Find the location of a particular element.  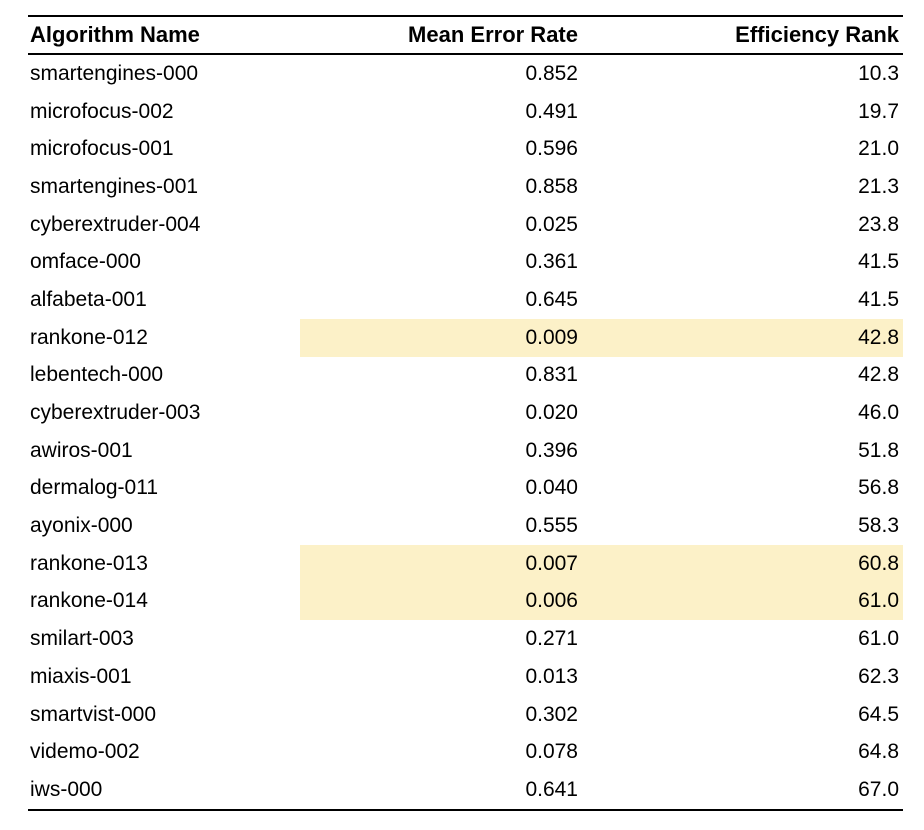

table-row: smilart-003 0.271 61.0 is located at coordinates (465, 639).